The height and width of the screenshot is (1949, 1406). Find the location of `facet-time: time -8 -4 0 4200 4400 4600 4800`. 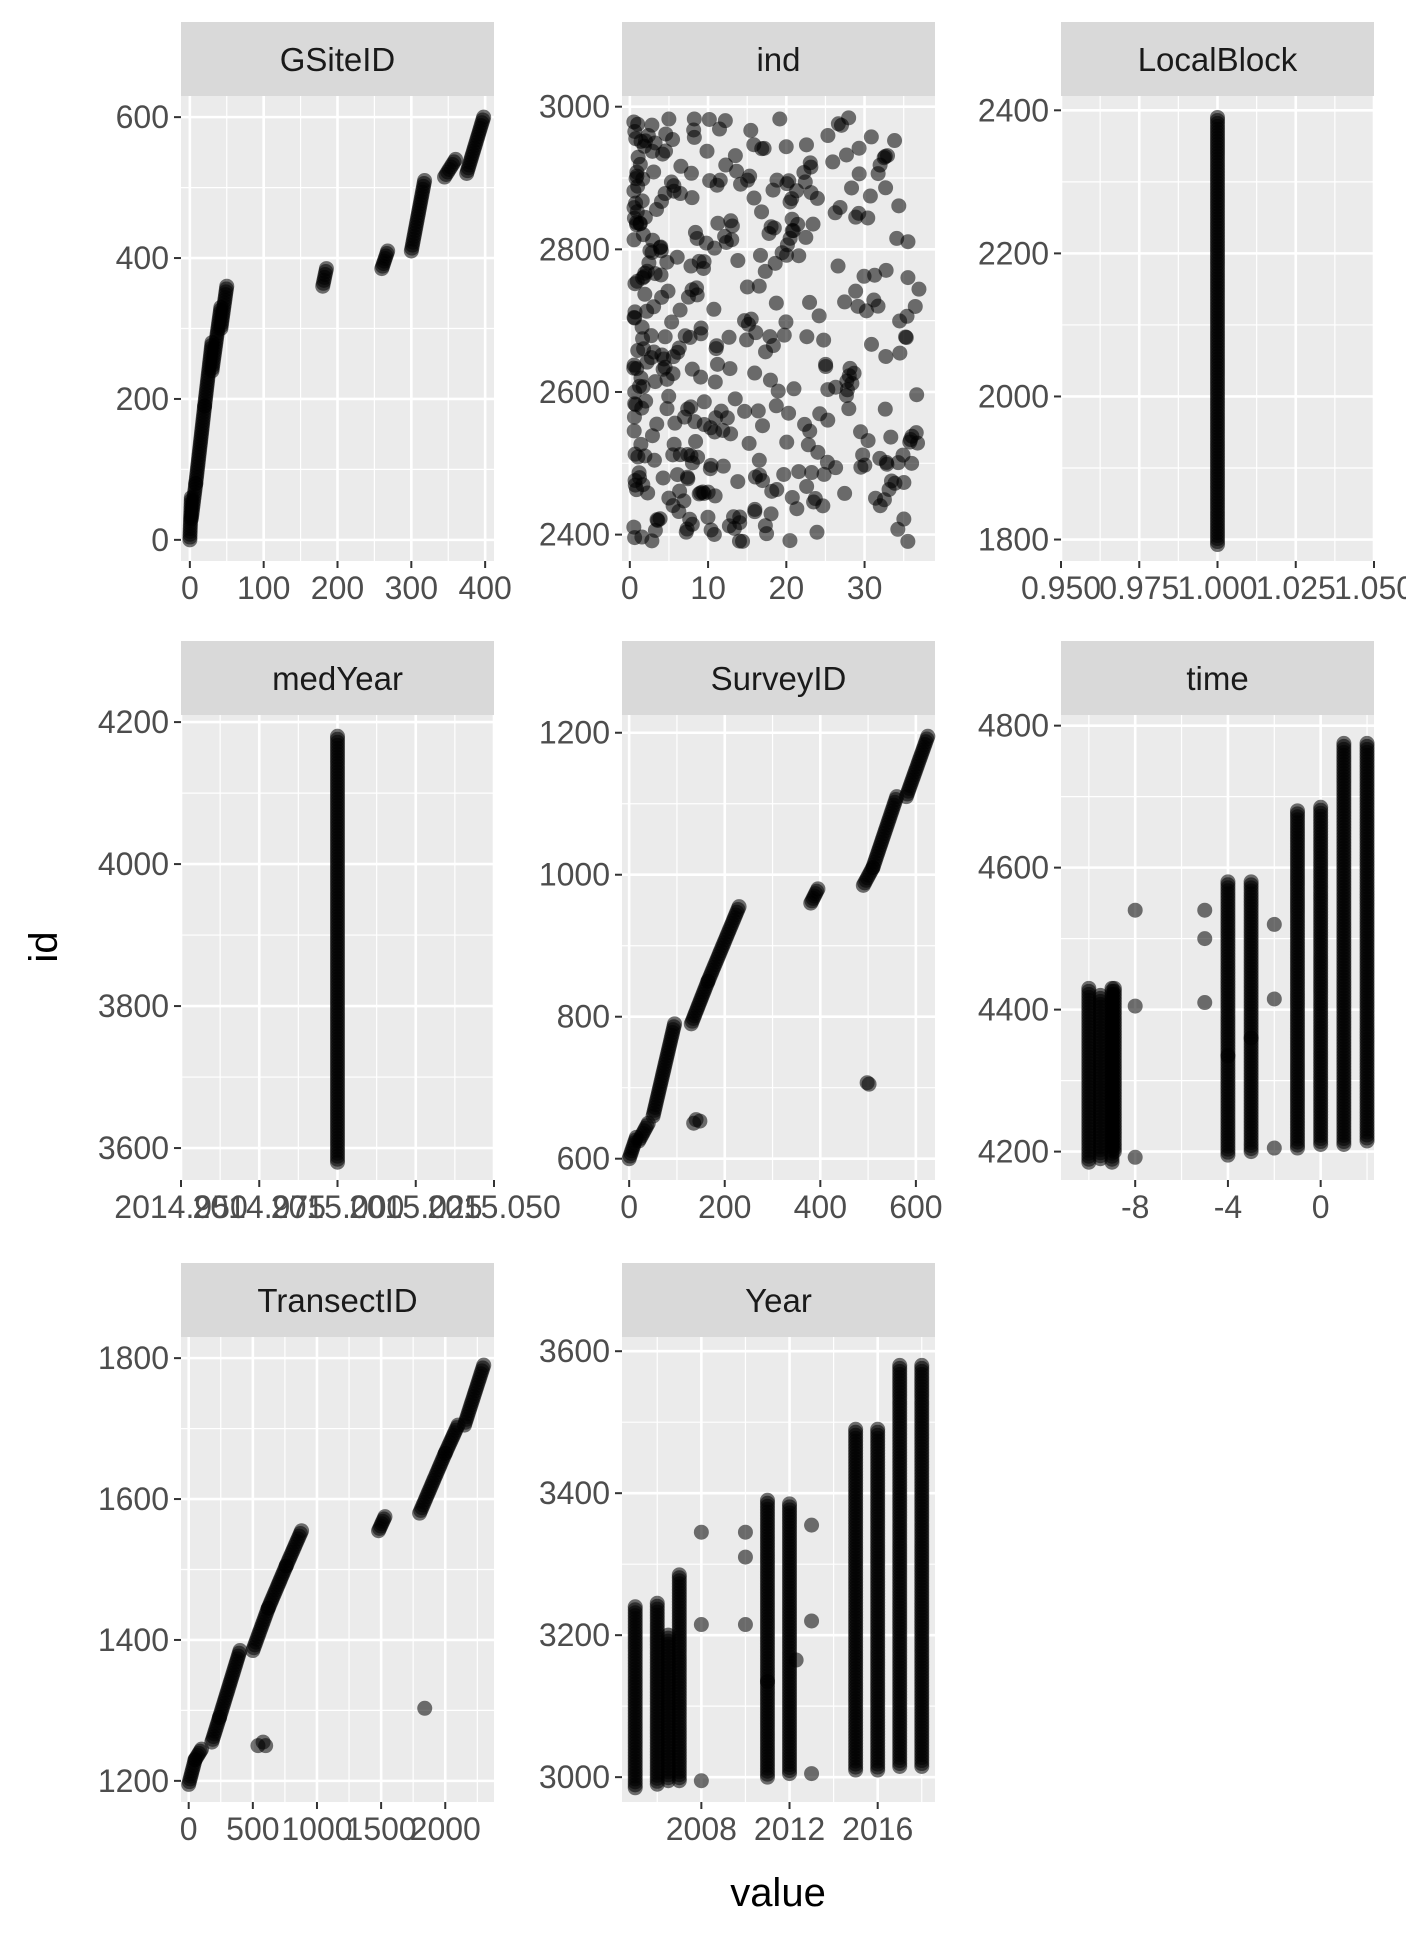

facet-time: time -8 -4 0 4200 4400 4600 4800 is located at coordinates (1176, 933).